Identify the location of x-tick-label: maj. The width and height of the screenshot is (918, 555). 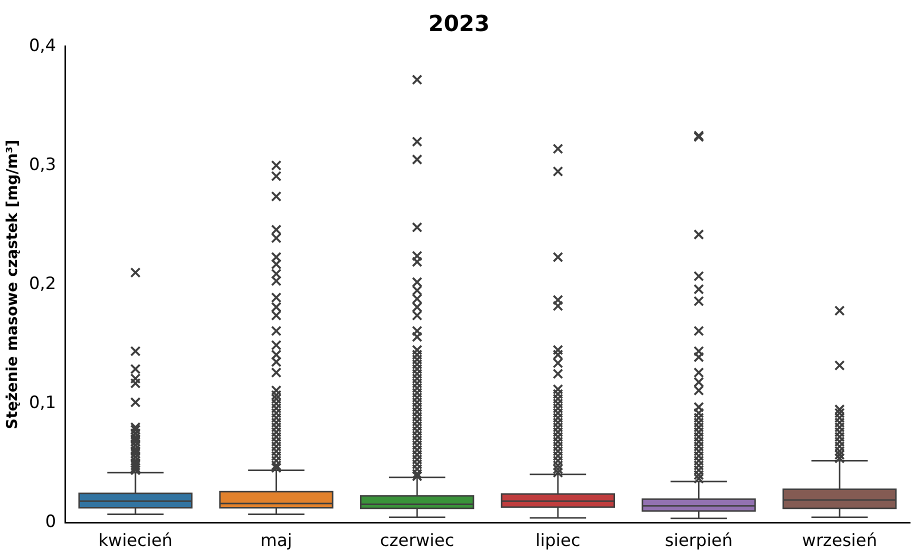
(276, 541).